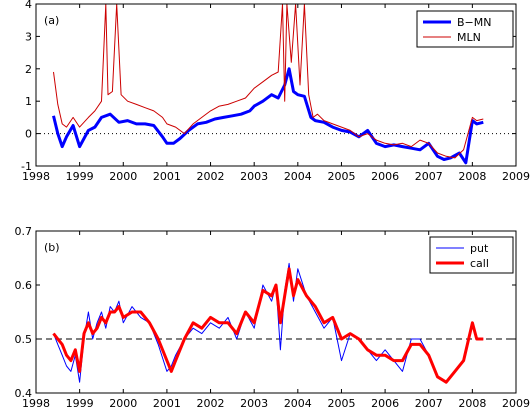  Describe the element at coordinates (24, 393) in the screenshot. I see `y-tick-label: 0.4` at that location.